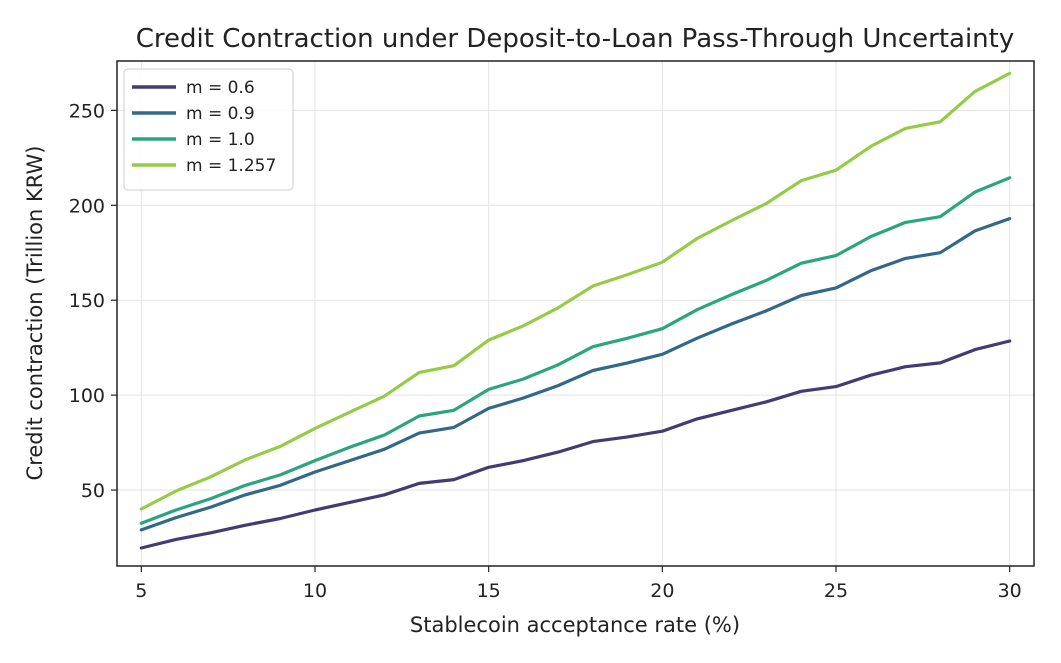 The height and width of the screenshot is (663, 1061). Describe the element at coordinates (220, 114) in the screenshot. I see `legend-label-1: m = 0.9` at that location.